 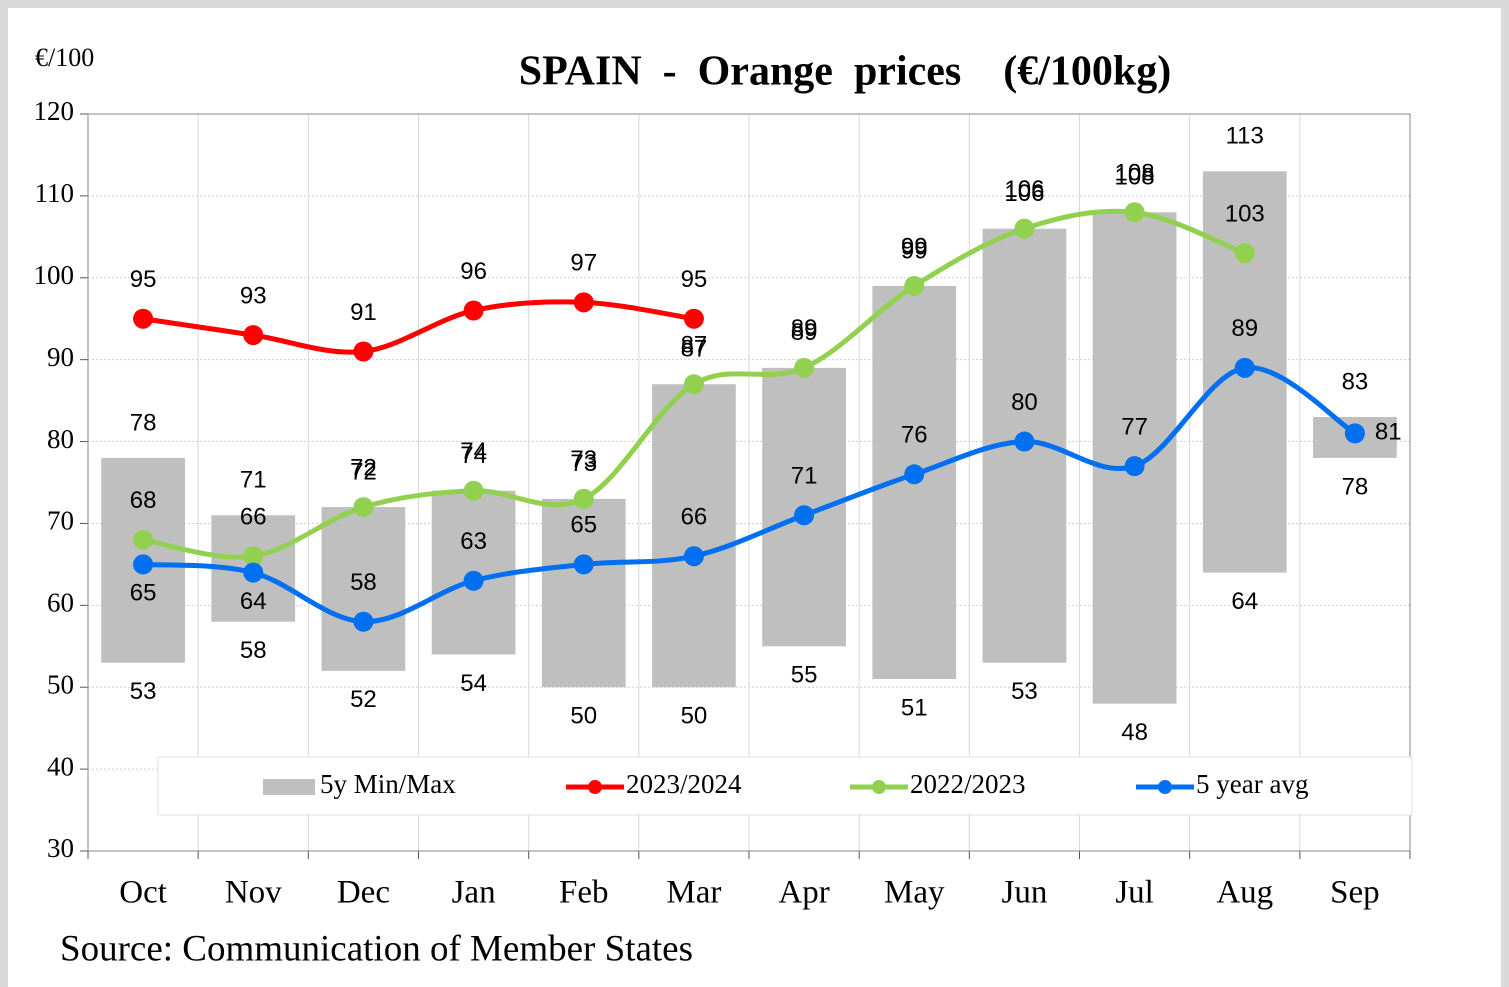 I want to click on x-tick-label: Sep, so click(x=1355, y=893).